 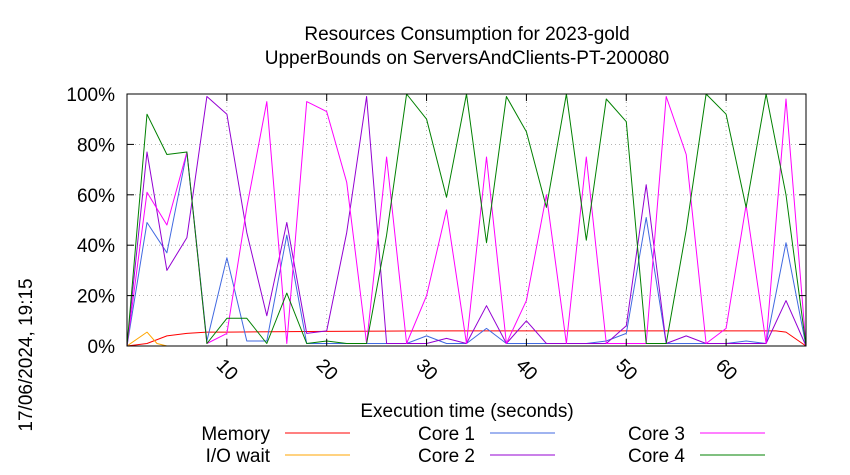 What do you see at coordinates (466, 411) in the screenshot?
I see `x-axis-label: Execution time (seconds)` at bounding box center [466, 411].